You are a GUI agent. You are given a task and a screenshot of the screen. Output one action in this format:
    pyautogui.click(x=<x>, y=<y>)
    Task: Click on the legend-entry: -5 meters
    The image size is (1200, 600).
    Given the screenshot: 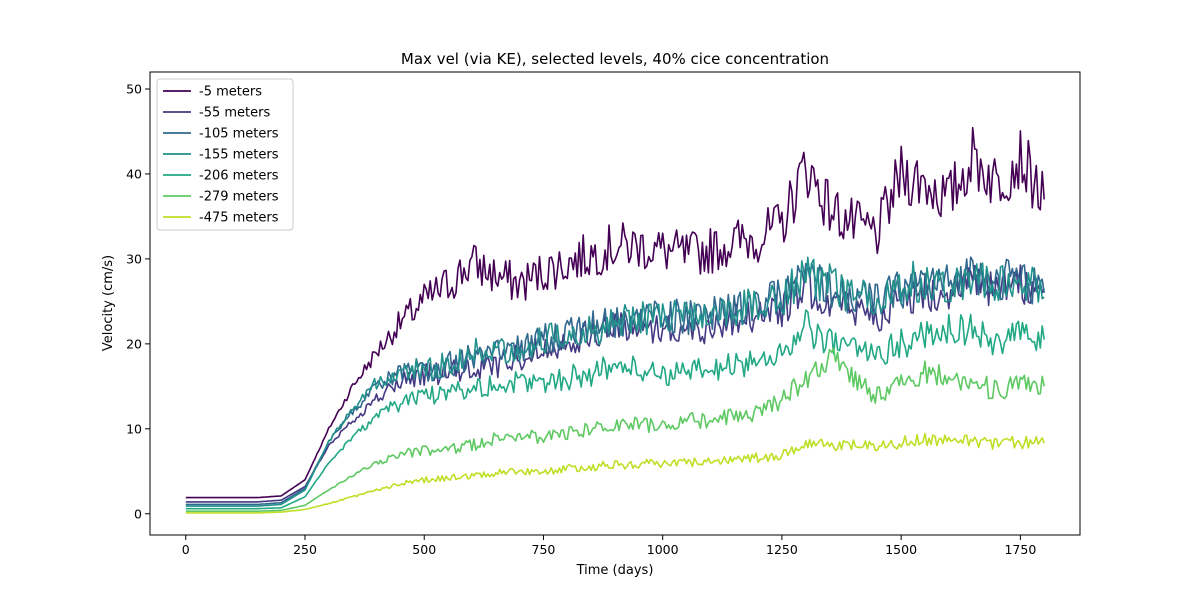 What is the action you would take?
    pyautogui.click(x=230, y=92)
    